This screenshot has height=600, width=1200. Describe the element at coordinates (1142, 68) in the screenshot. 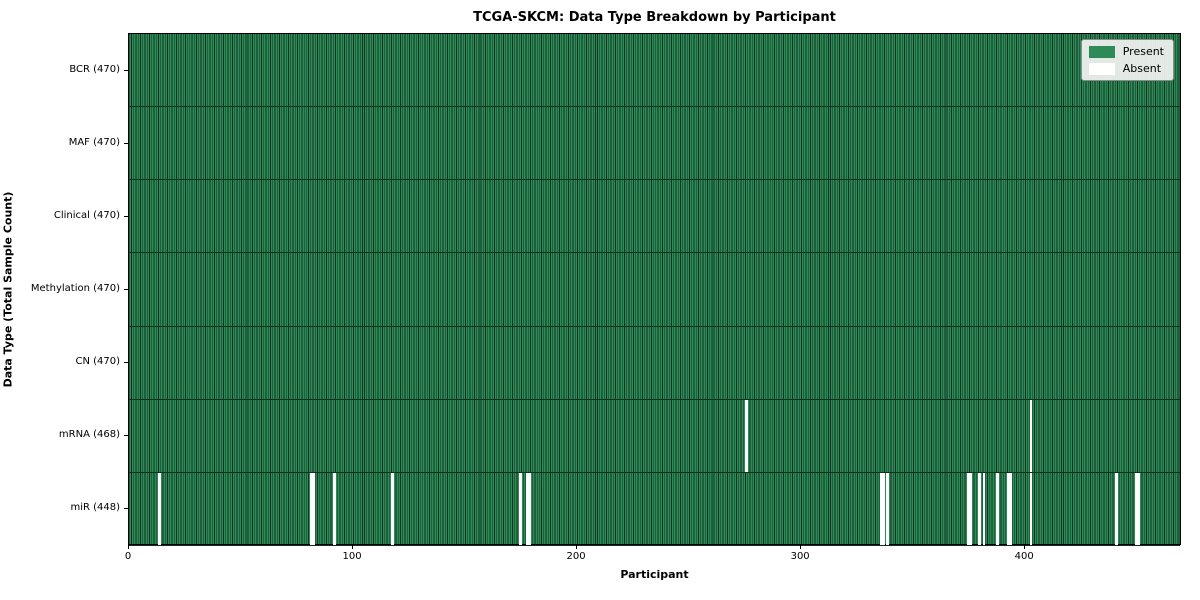

I see `legend-label: Absent` at that location.